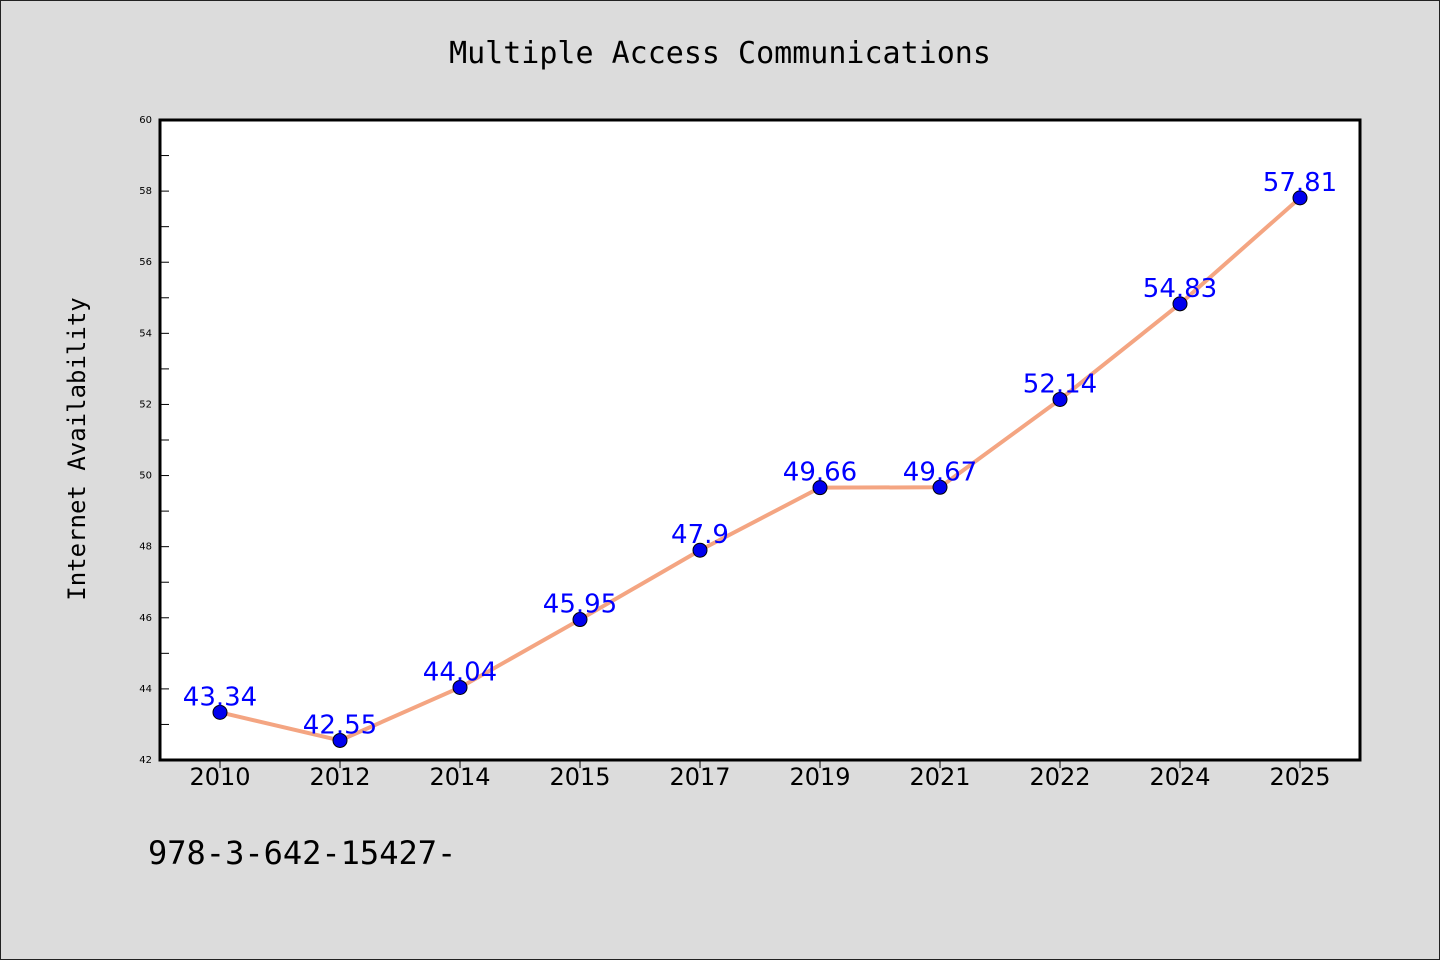 The image size is (1440, 960). Describe the element at coordinates (820, 473) in the screenshot. I see `data-label: 49.66` at that location.